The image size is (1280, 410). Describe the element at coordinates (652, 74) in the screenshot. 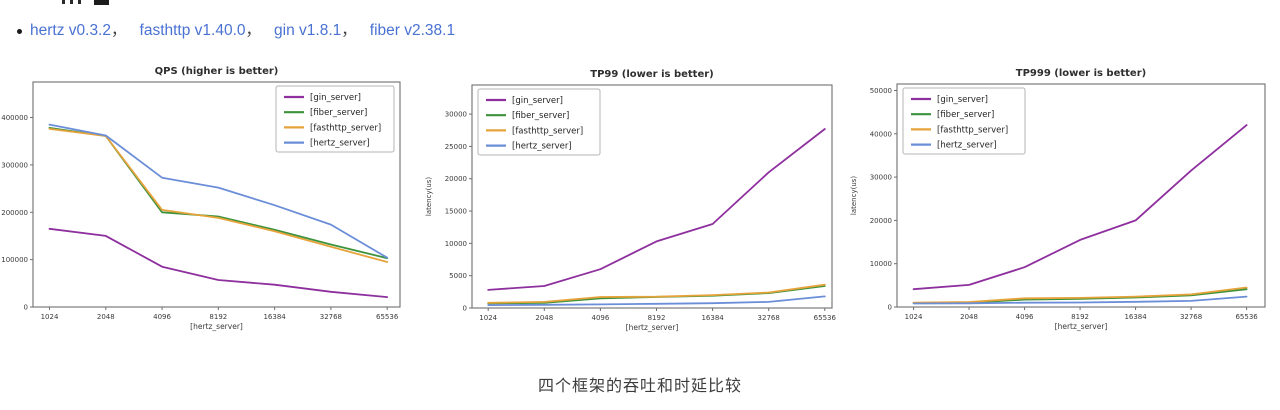

I see `chart-title: TP99 (lower is better)` at that location.